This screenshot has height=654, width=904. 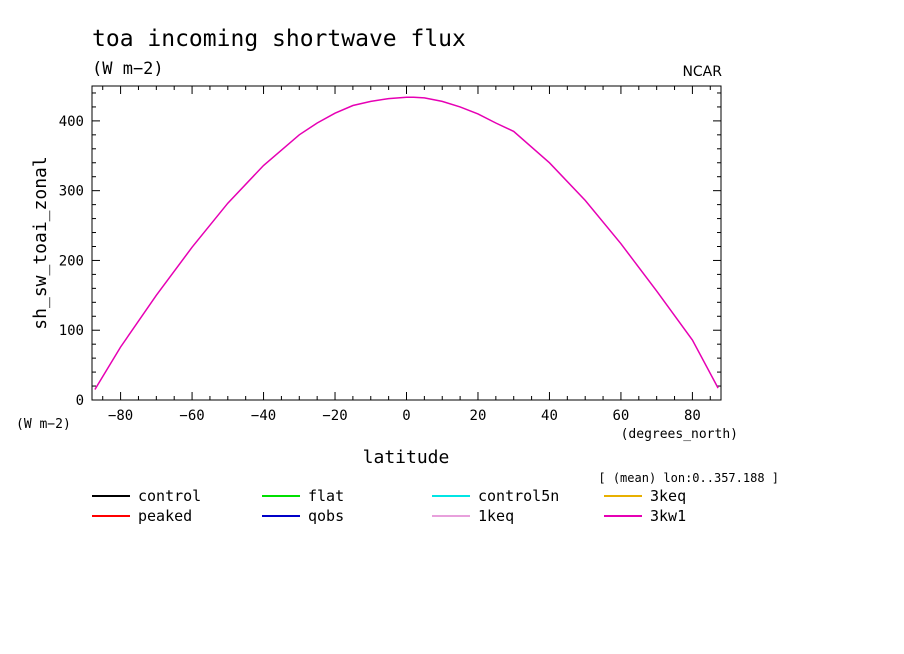 What do you see at coordinates (688, 478) in the screenshot?
I see `averaging-note: [ (mean) lon:0..357.188 ]` at bounding box center [688, 478].